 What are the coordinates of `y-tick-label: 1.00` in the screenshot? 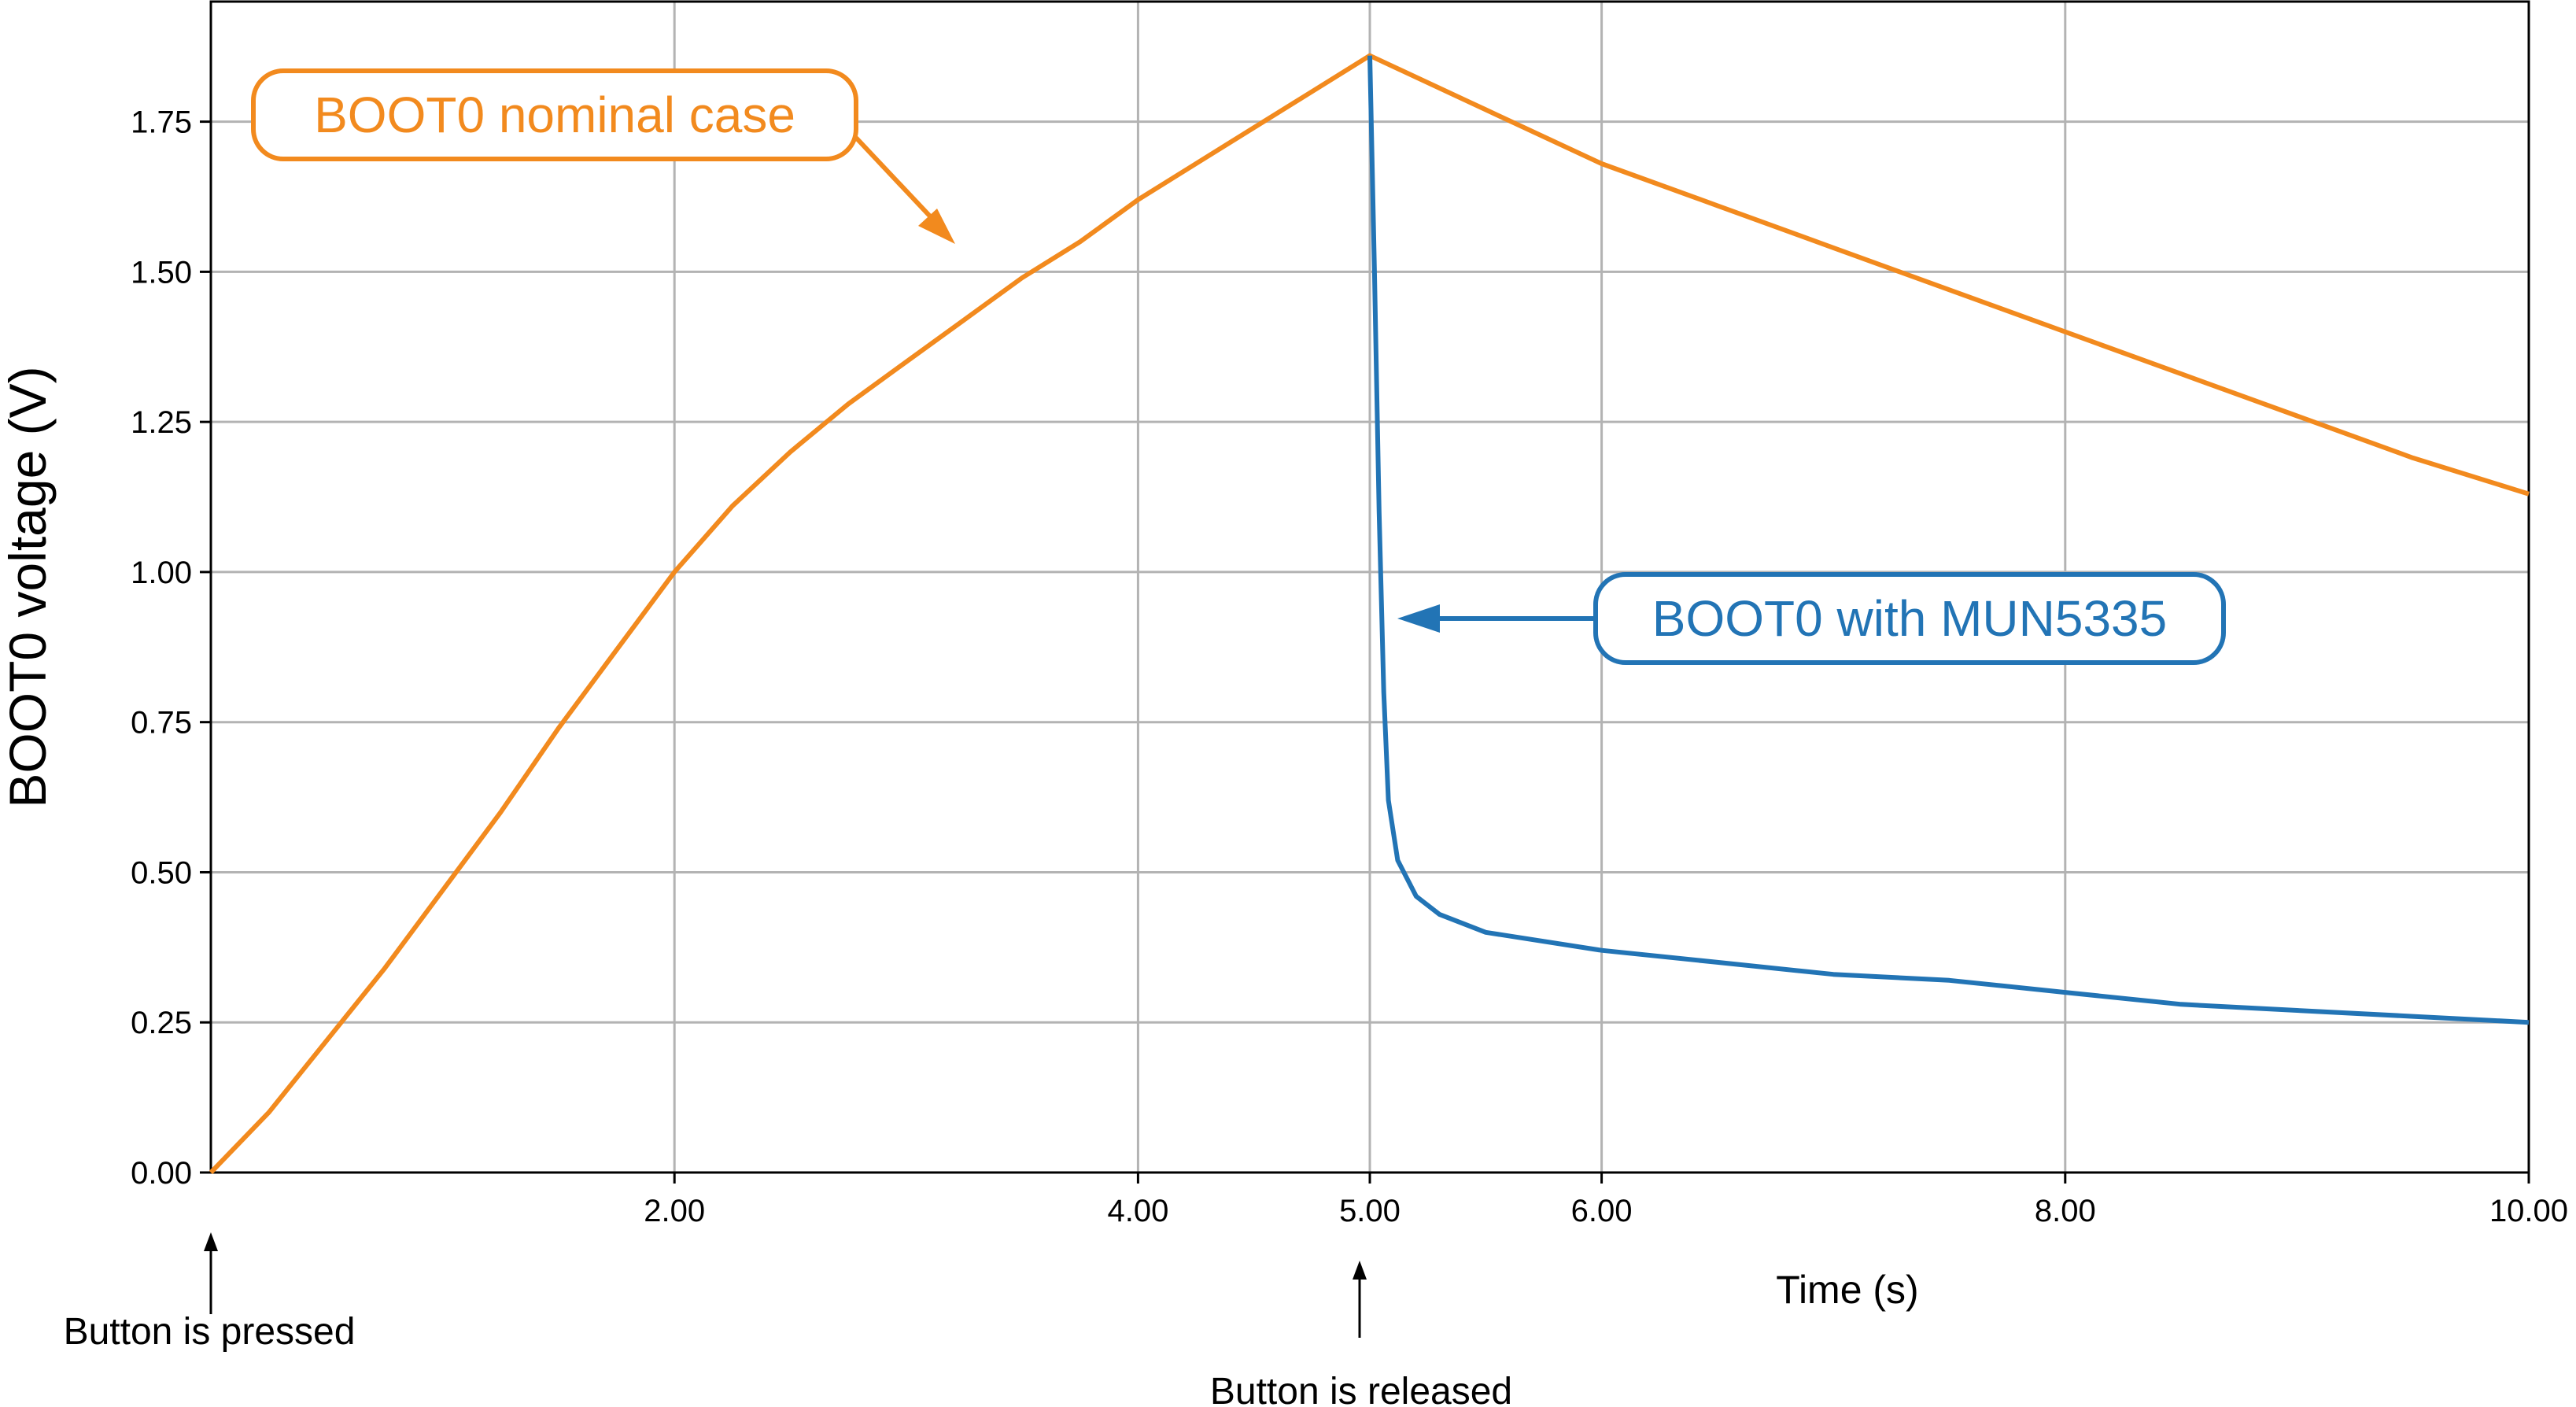 It's located at (162, 573).